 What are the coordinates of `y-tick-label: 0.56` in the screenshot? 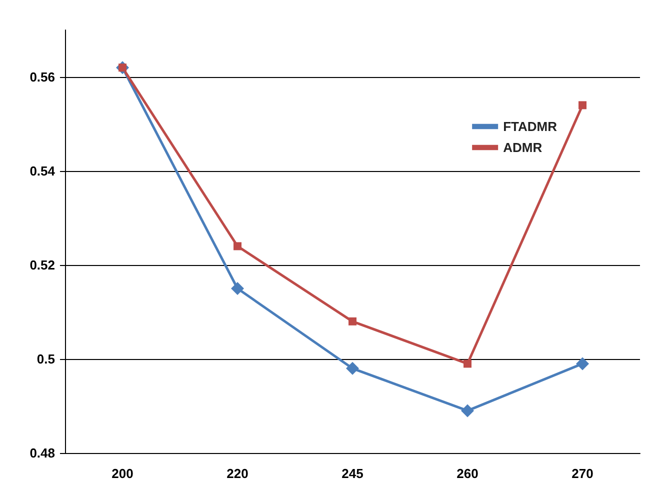 It's located at (42, 77).